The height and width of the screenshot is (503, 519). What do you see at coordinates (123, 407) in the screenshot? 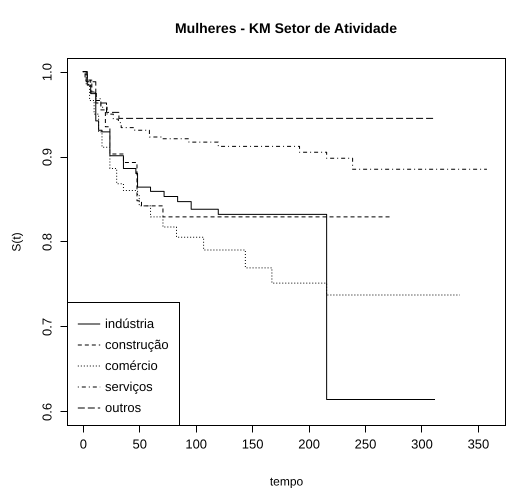
I see `legend-label: outros` at bounding box center [123, 407].